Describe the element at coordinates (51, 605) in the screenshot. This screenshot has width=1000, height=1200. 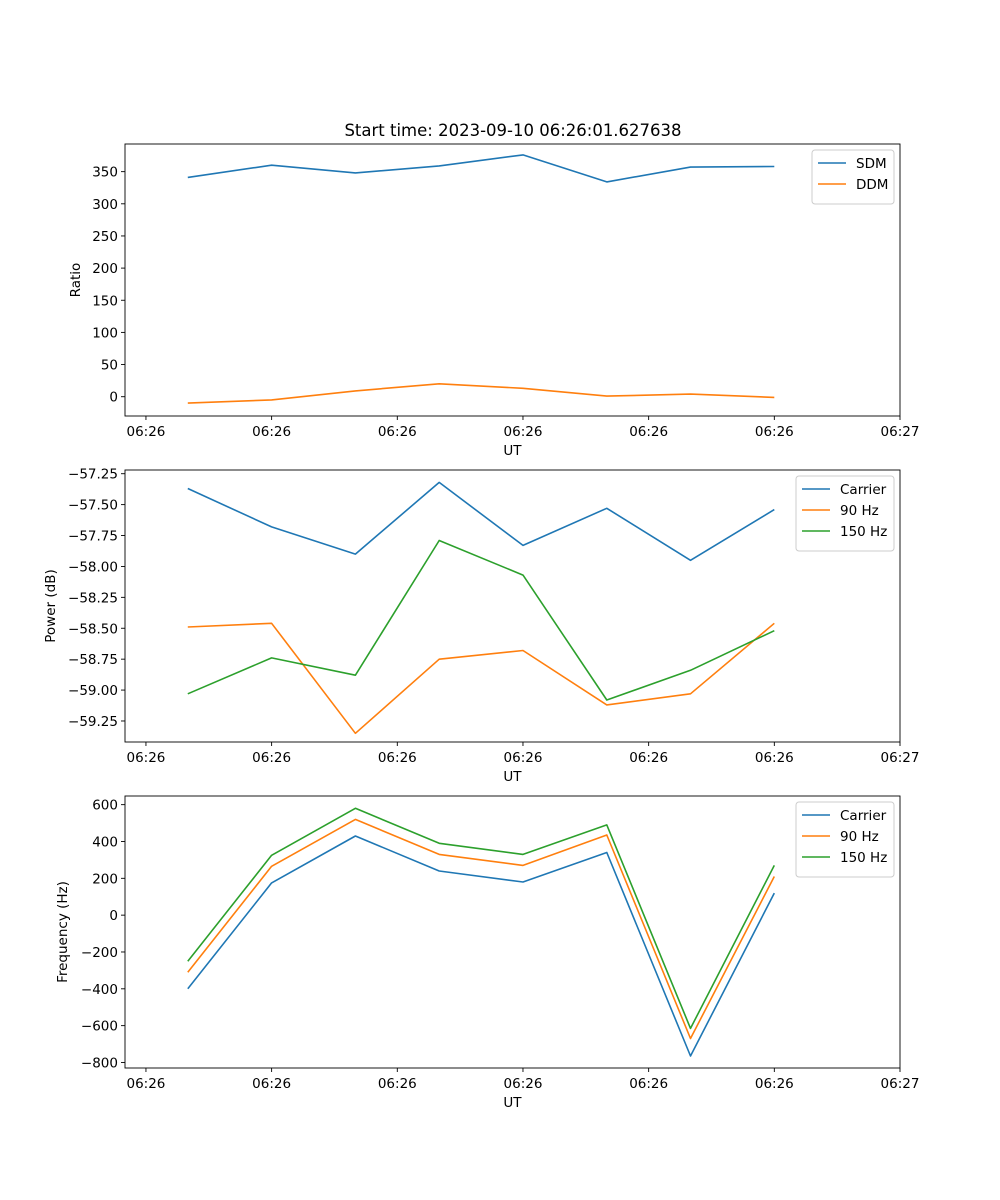
I see `power-y-axis-label: Power (dB)` at that location.